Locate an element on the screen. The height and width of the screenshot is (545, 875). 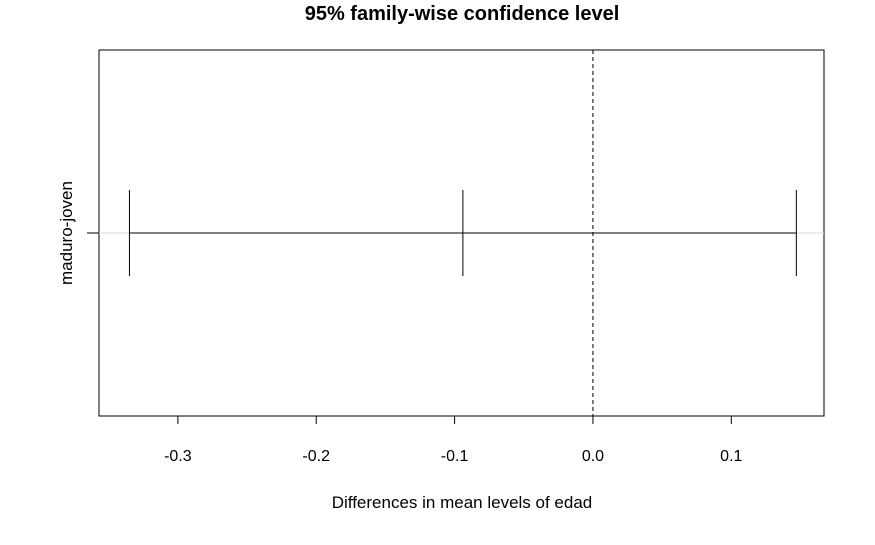
chart-title: 95% family-wise confidence level is located at coordinates (462, 14).